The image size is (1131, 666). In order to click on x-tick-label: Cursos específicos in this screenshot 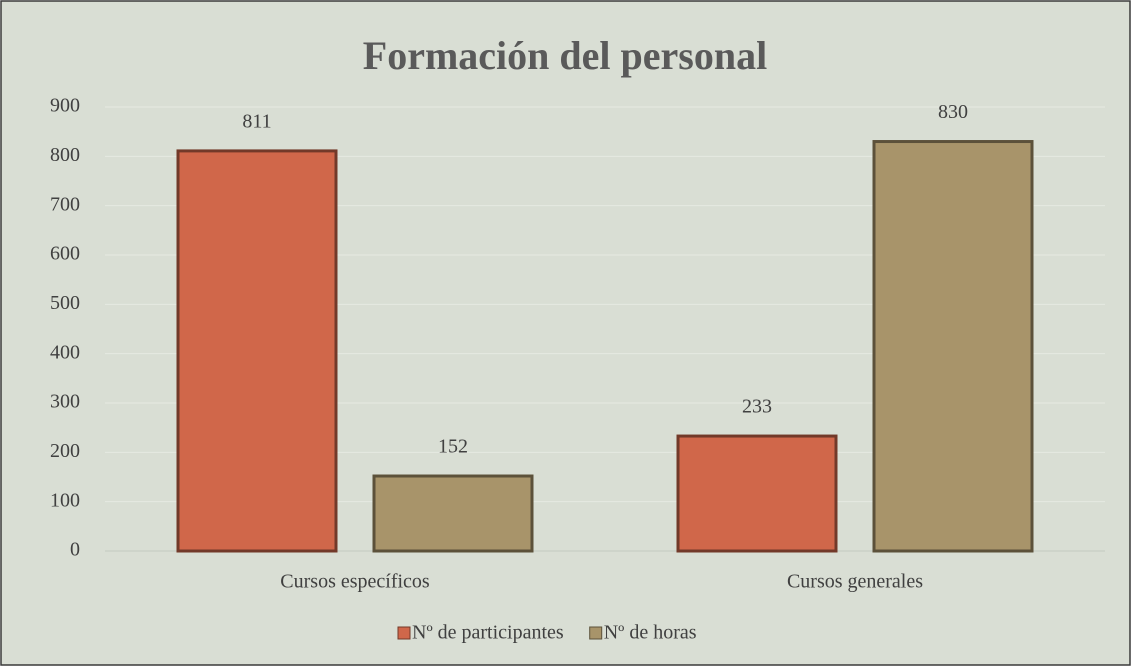, I will do `click(355, 582)`.